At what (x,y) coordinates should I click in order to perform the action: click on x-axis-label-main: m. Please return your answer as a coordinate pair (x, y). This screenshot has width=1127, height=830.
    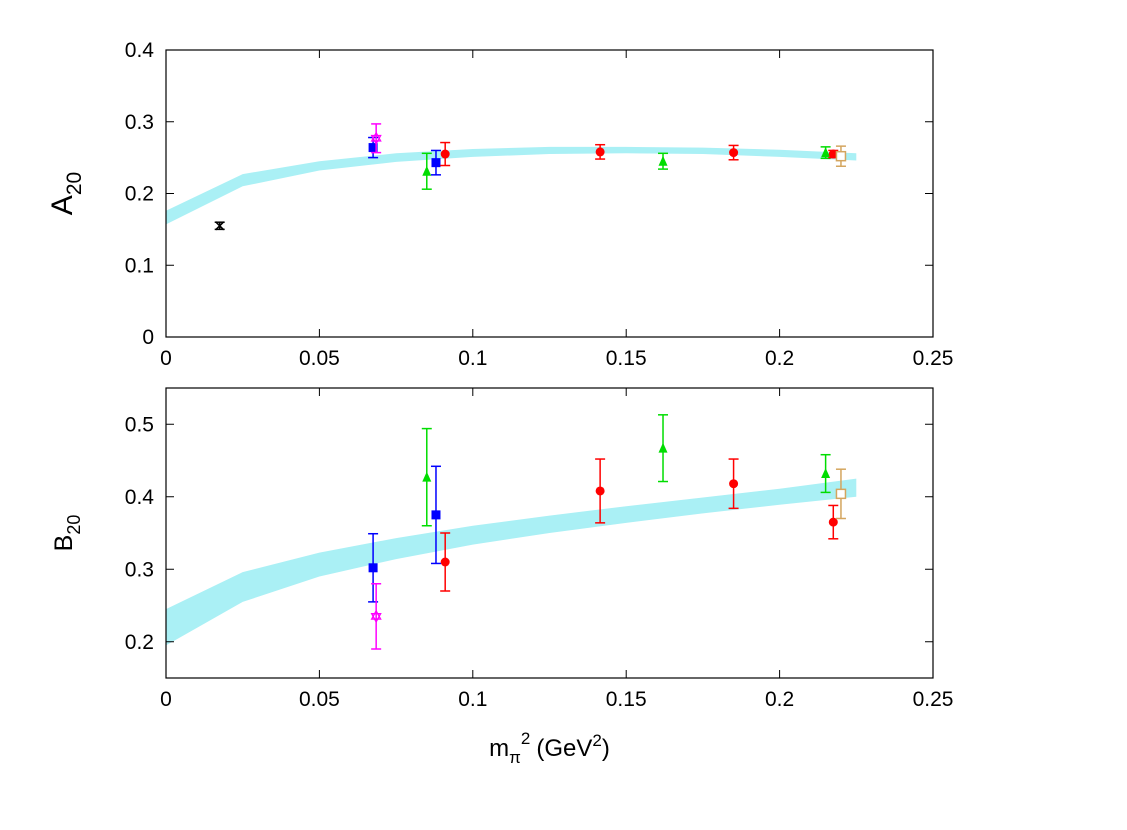
    Looking at the image, I should click on (499, 748).